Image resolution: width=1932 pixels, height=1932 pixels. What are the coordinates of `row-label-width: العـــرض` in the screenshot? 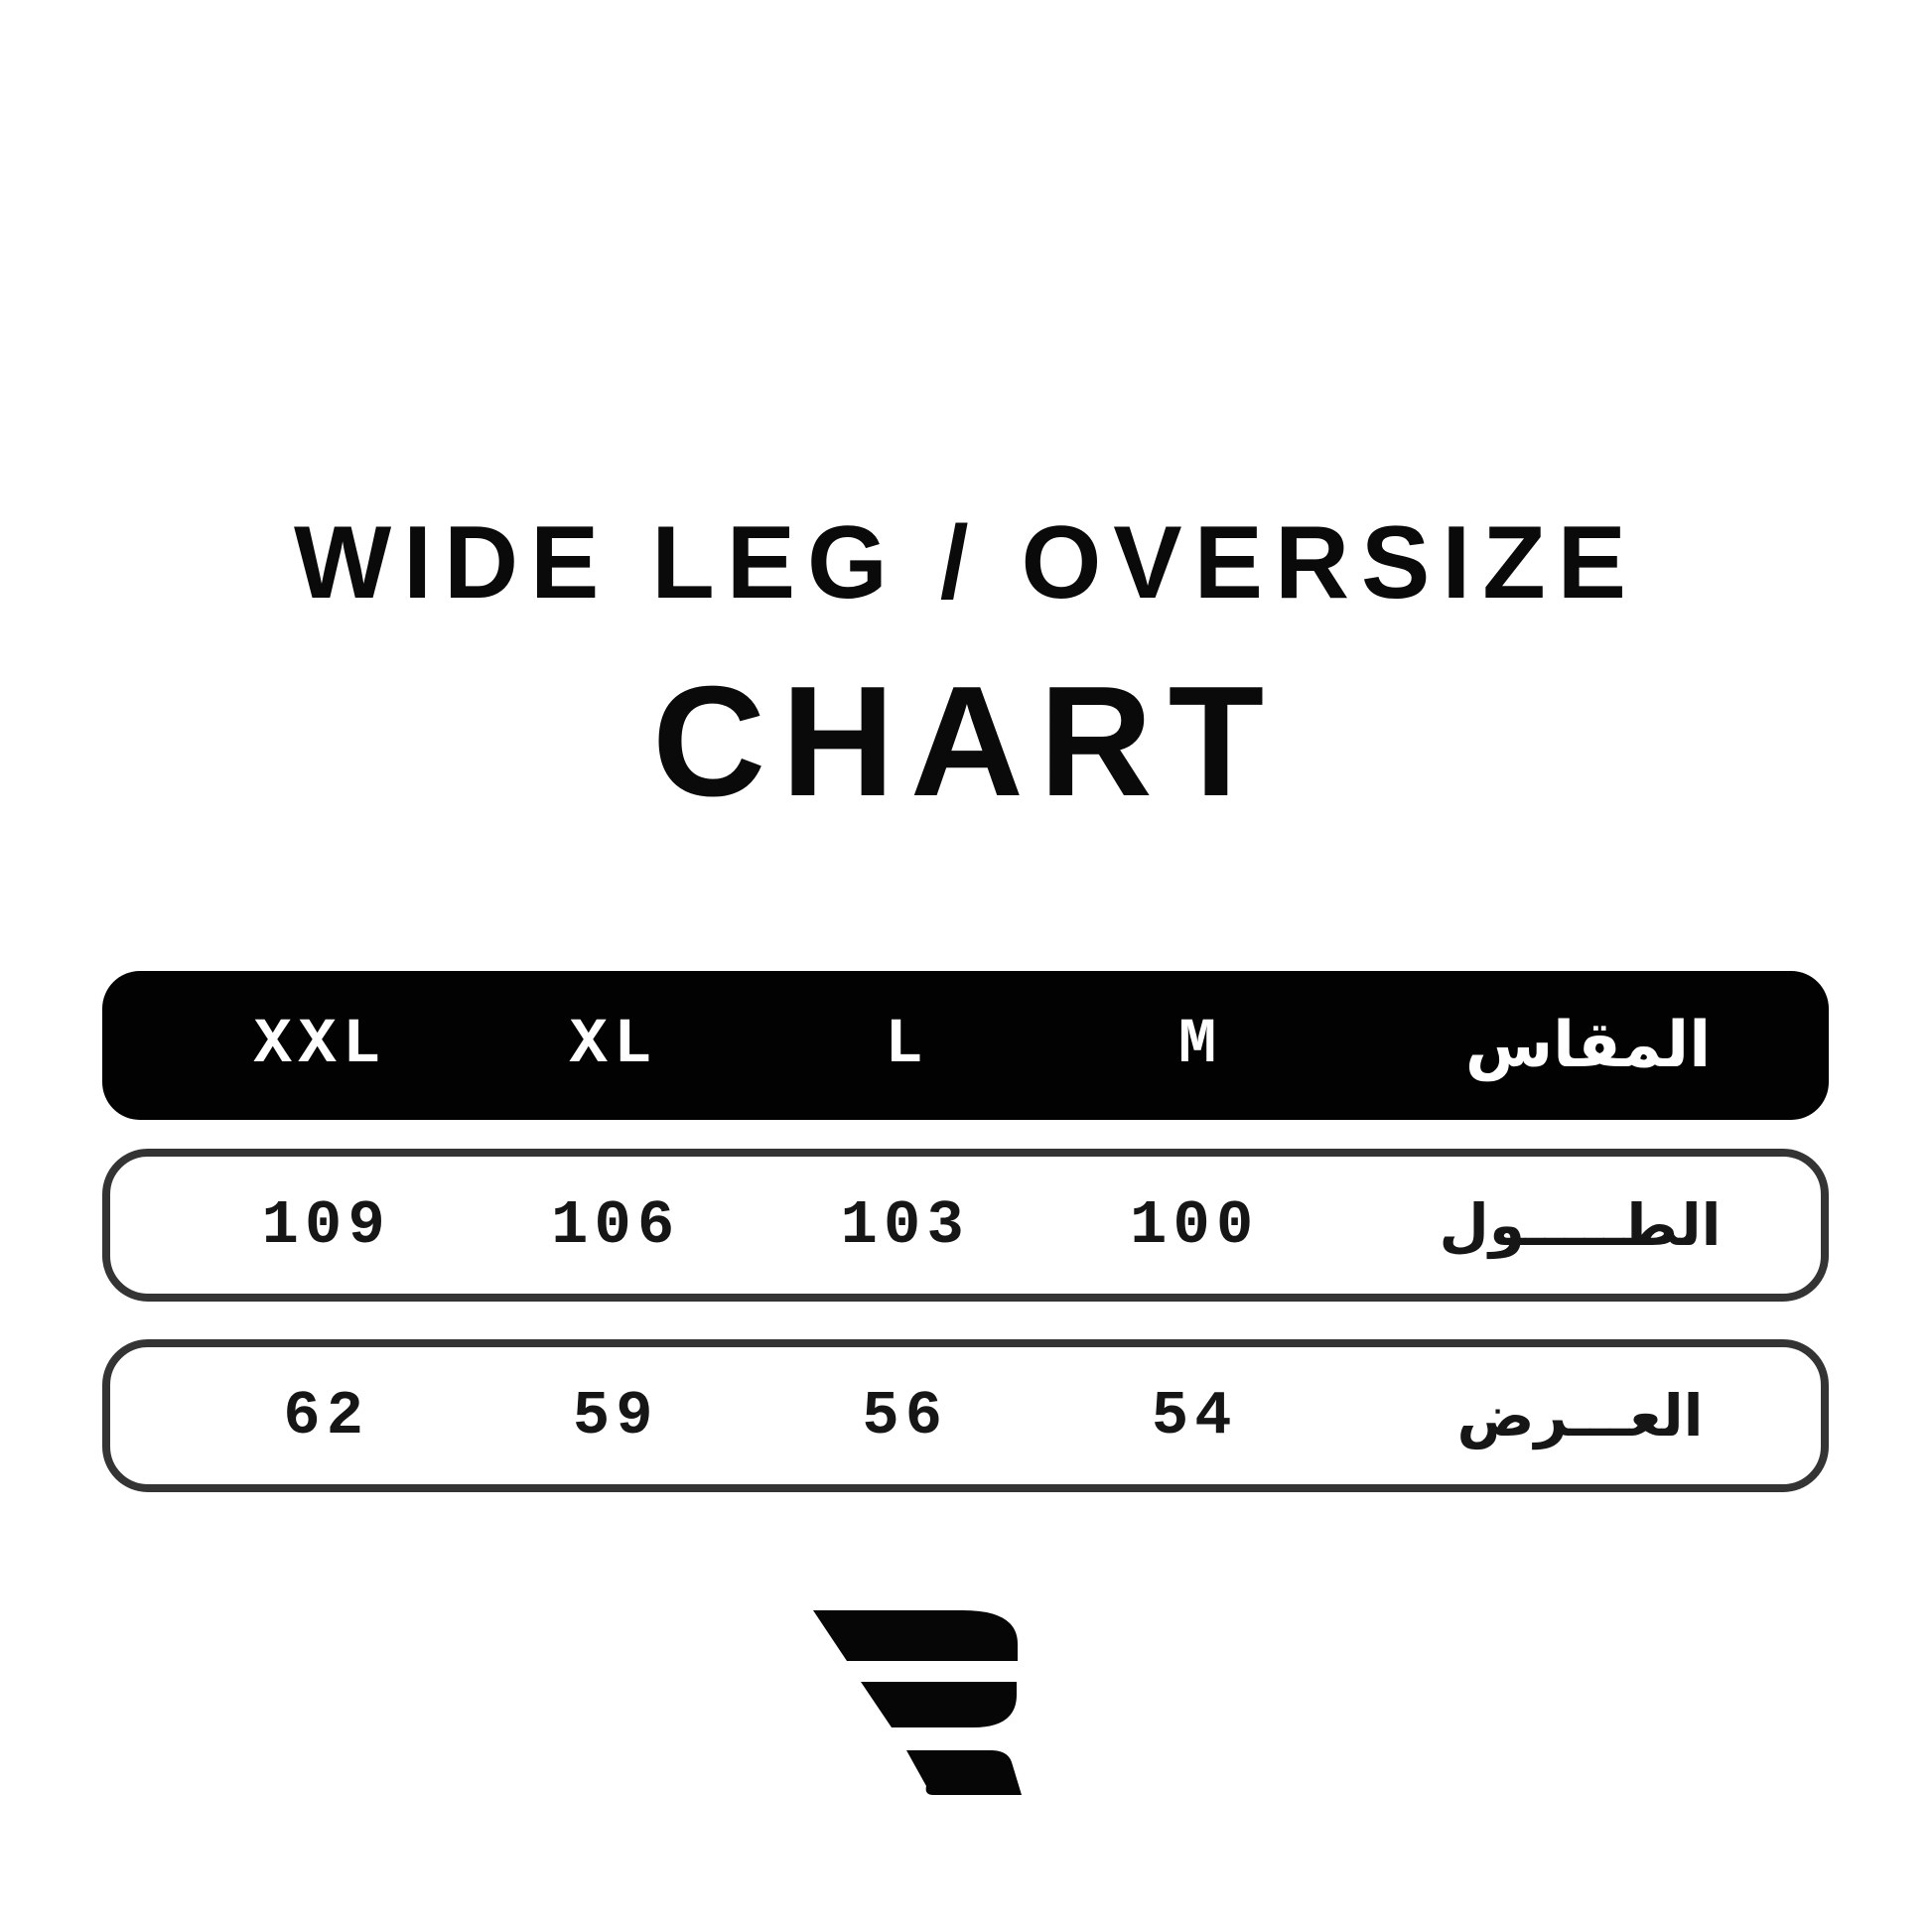 It's located at (1580, 1416).